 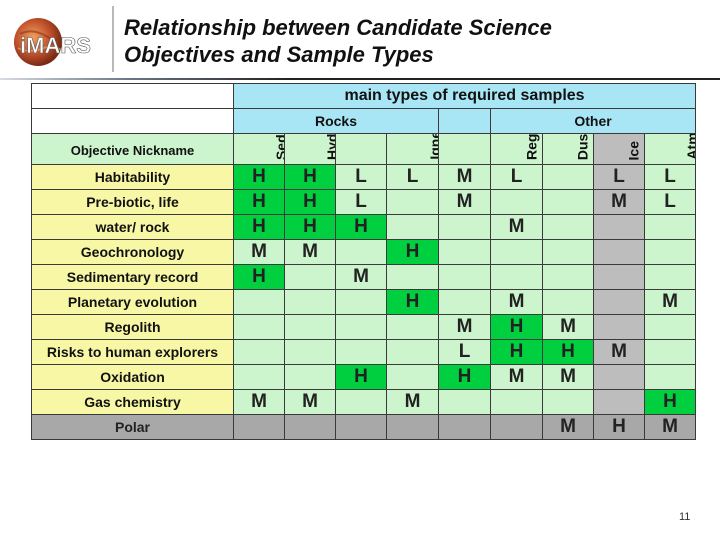 I want to click on objective-label: Regolith, so click(x=132, y=327).